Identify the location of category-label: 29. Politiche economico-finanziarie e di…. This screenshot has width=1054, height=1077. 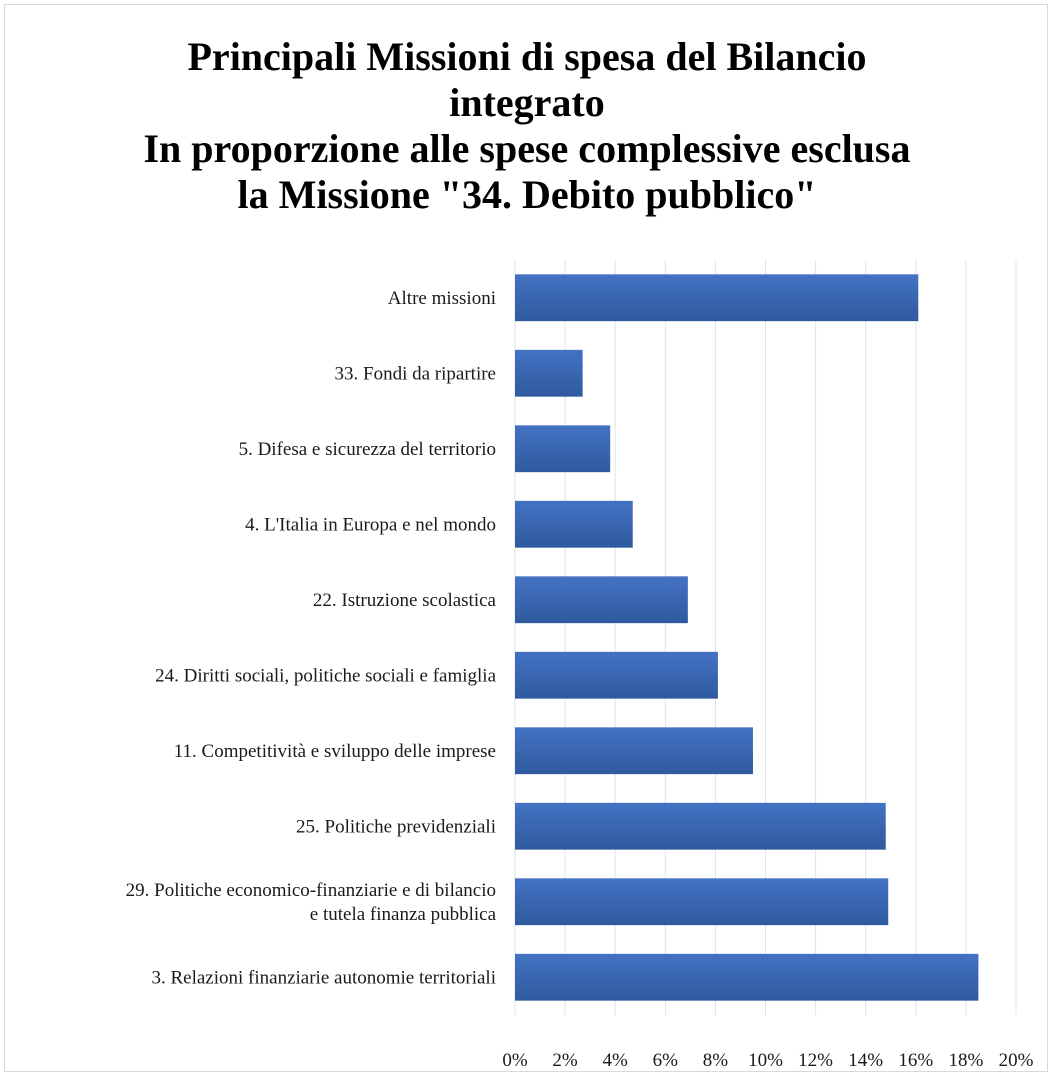
(311, 902).